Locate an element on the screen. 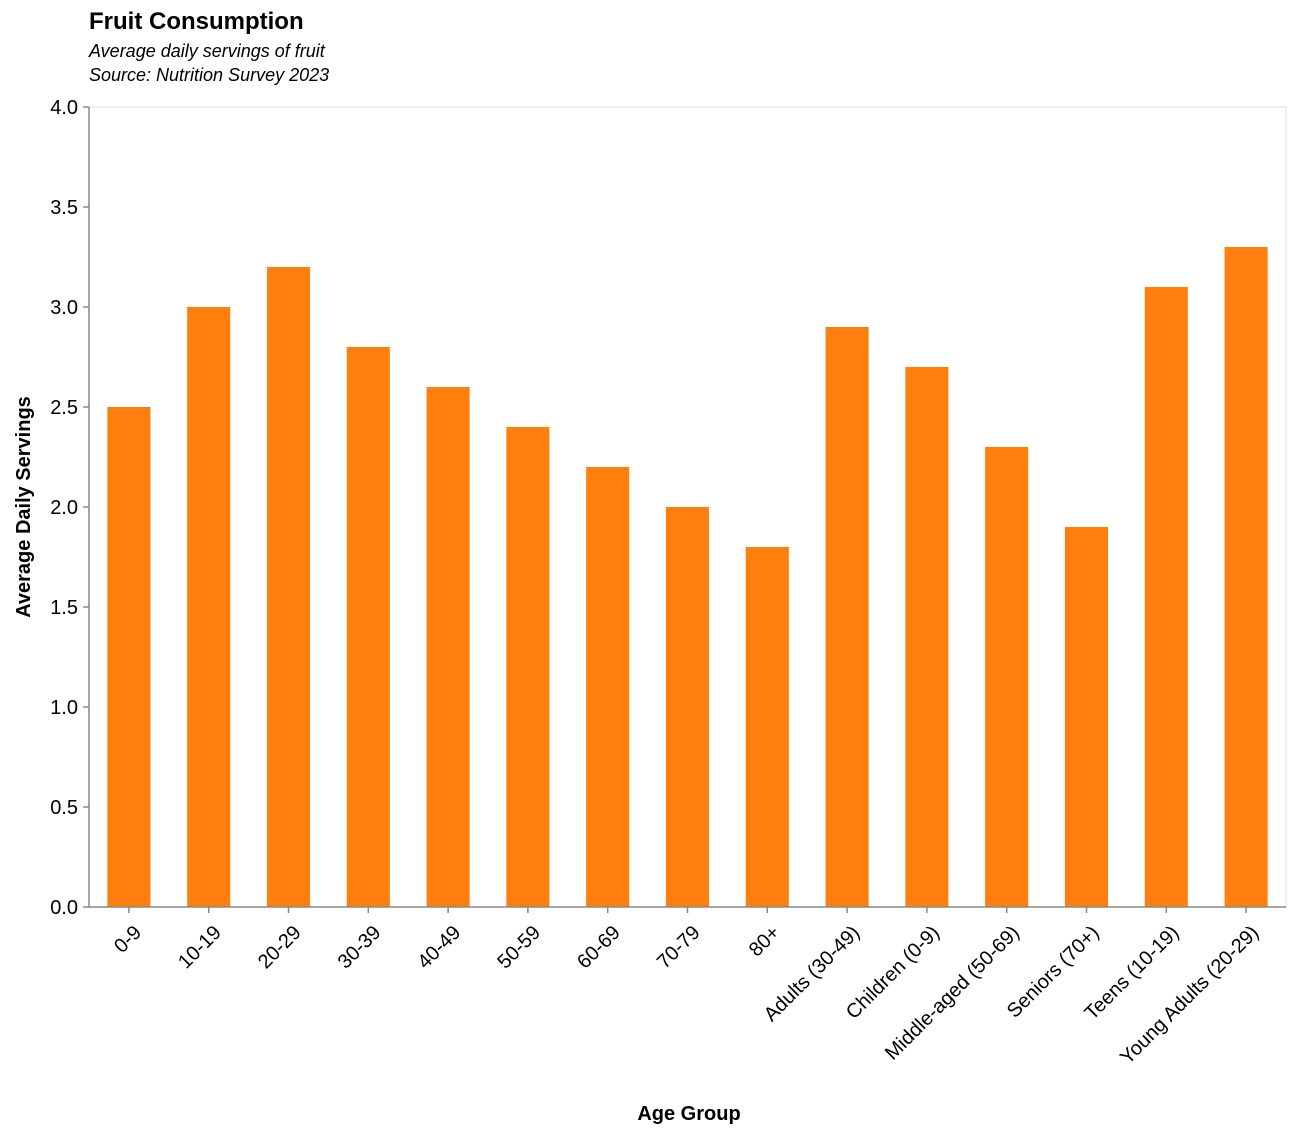 The image size is (1298, 1134). y-tick-label: 2.0 is located at coordinates (64, 508).